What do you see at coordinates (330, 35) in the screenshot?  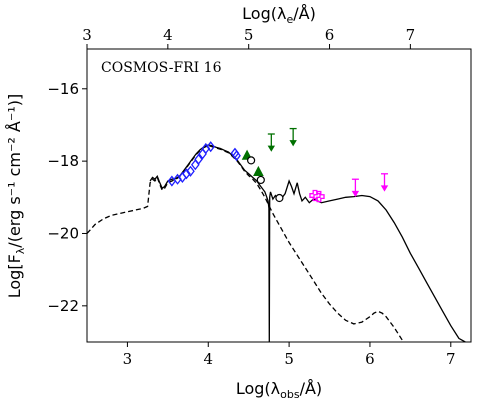 I see `x-top-tick-label: 6` at bounding box center [330, 35].